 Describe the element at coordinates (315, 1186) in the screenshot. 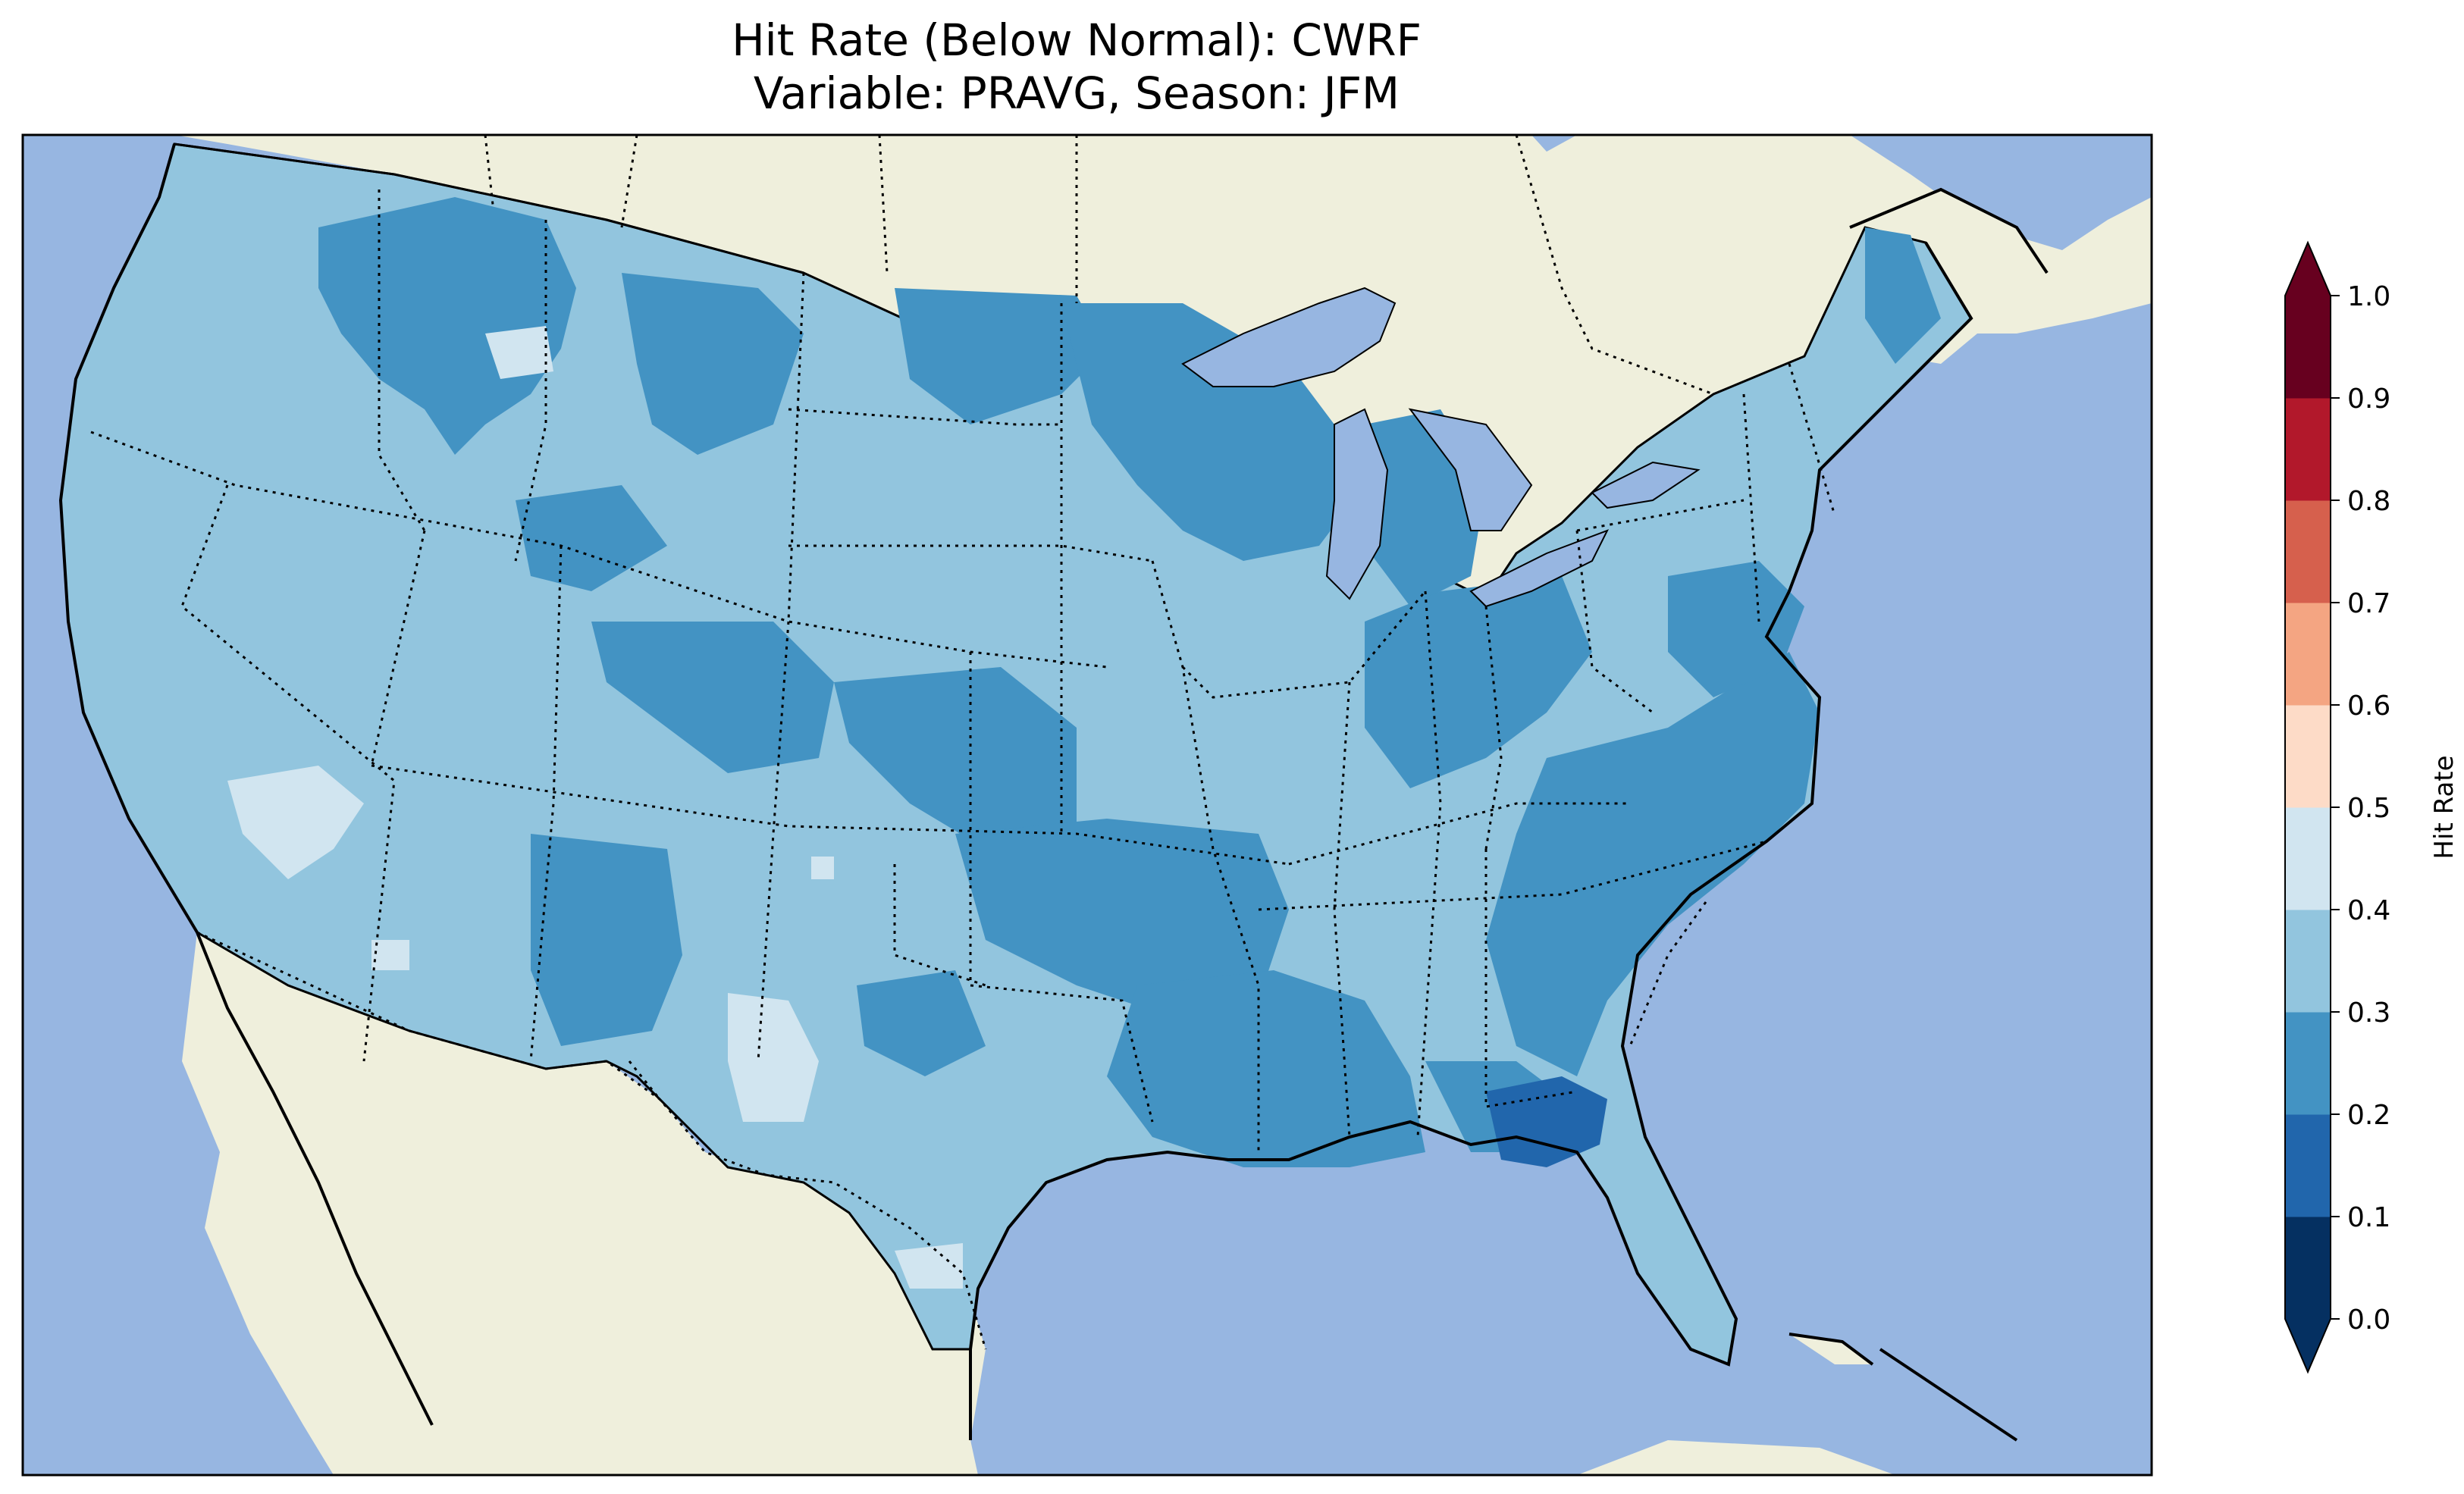

I see `baja-land` at that location.